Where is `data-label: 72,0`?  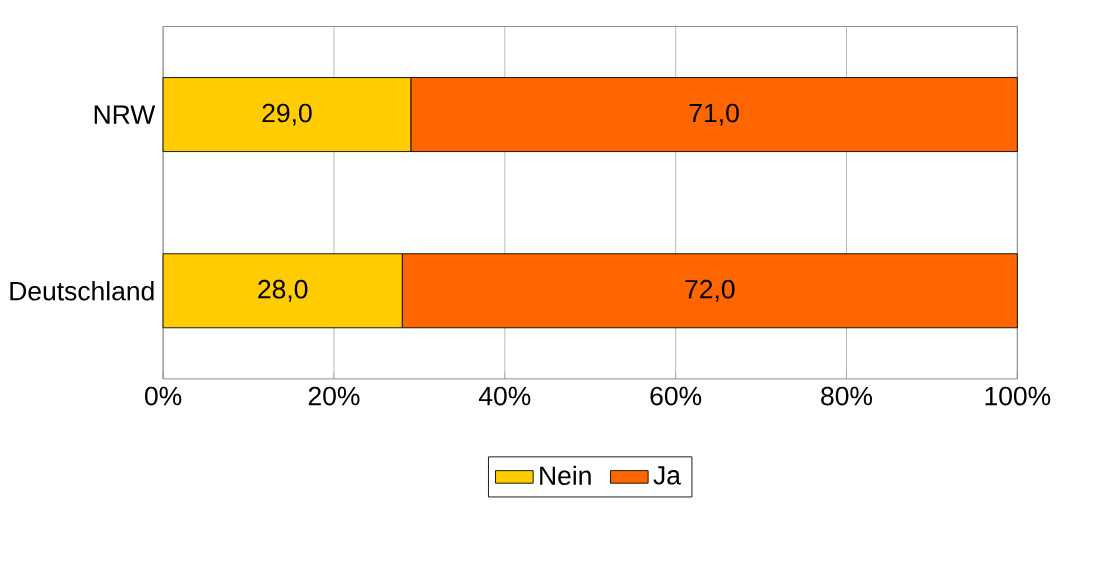 data-label: 72,0 is located at coordinates (710, 290).